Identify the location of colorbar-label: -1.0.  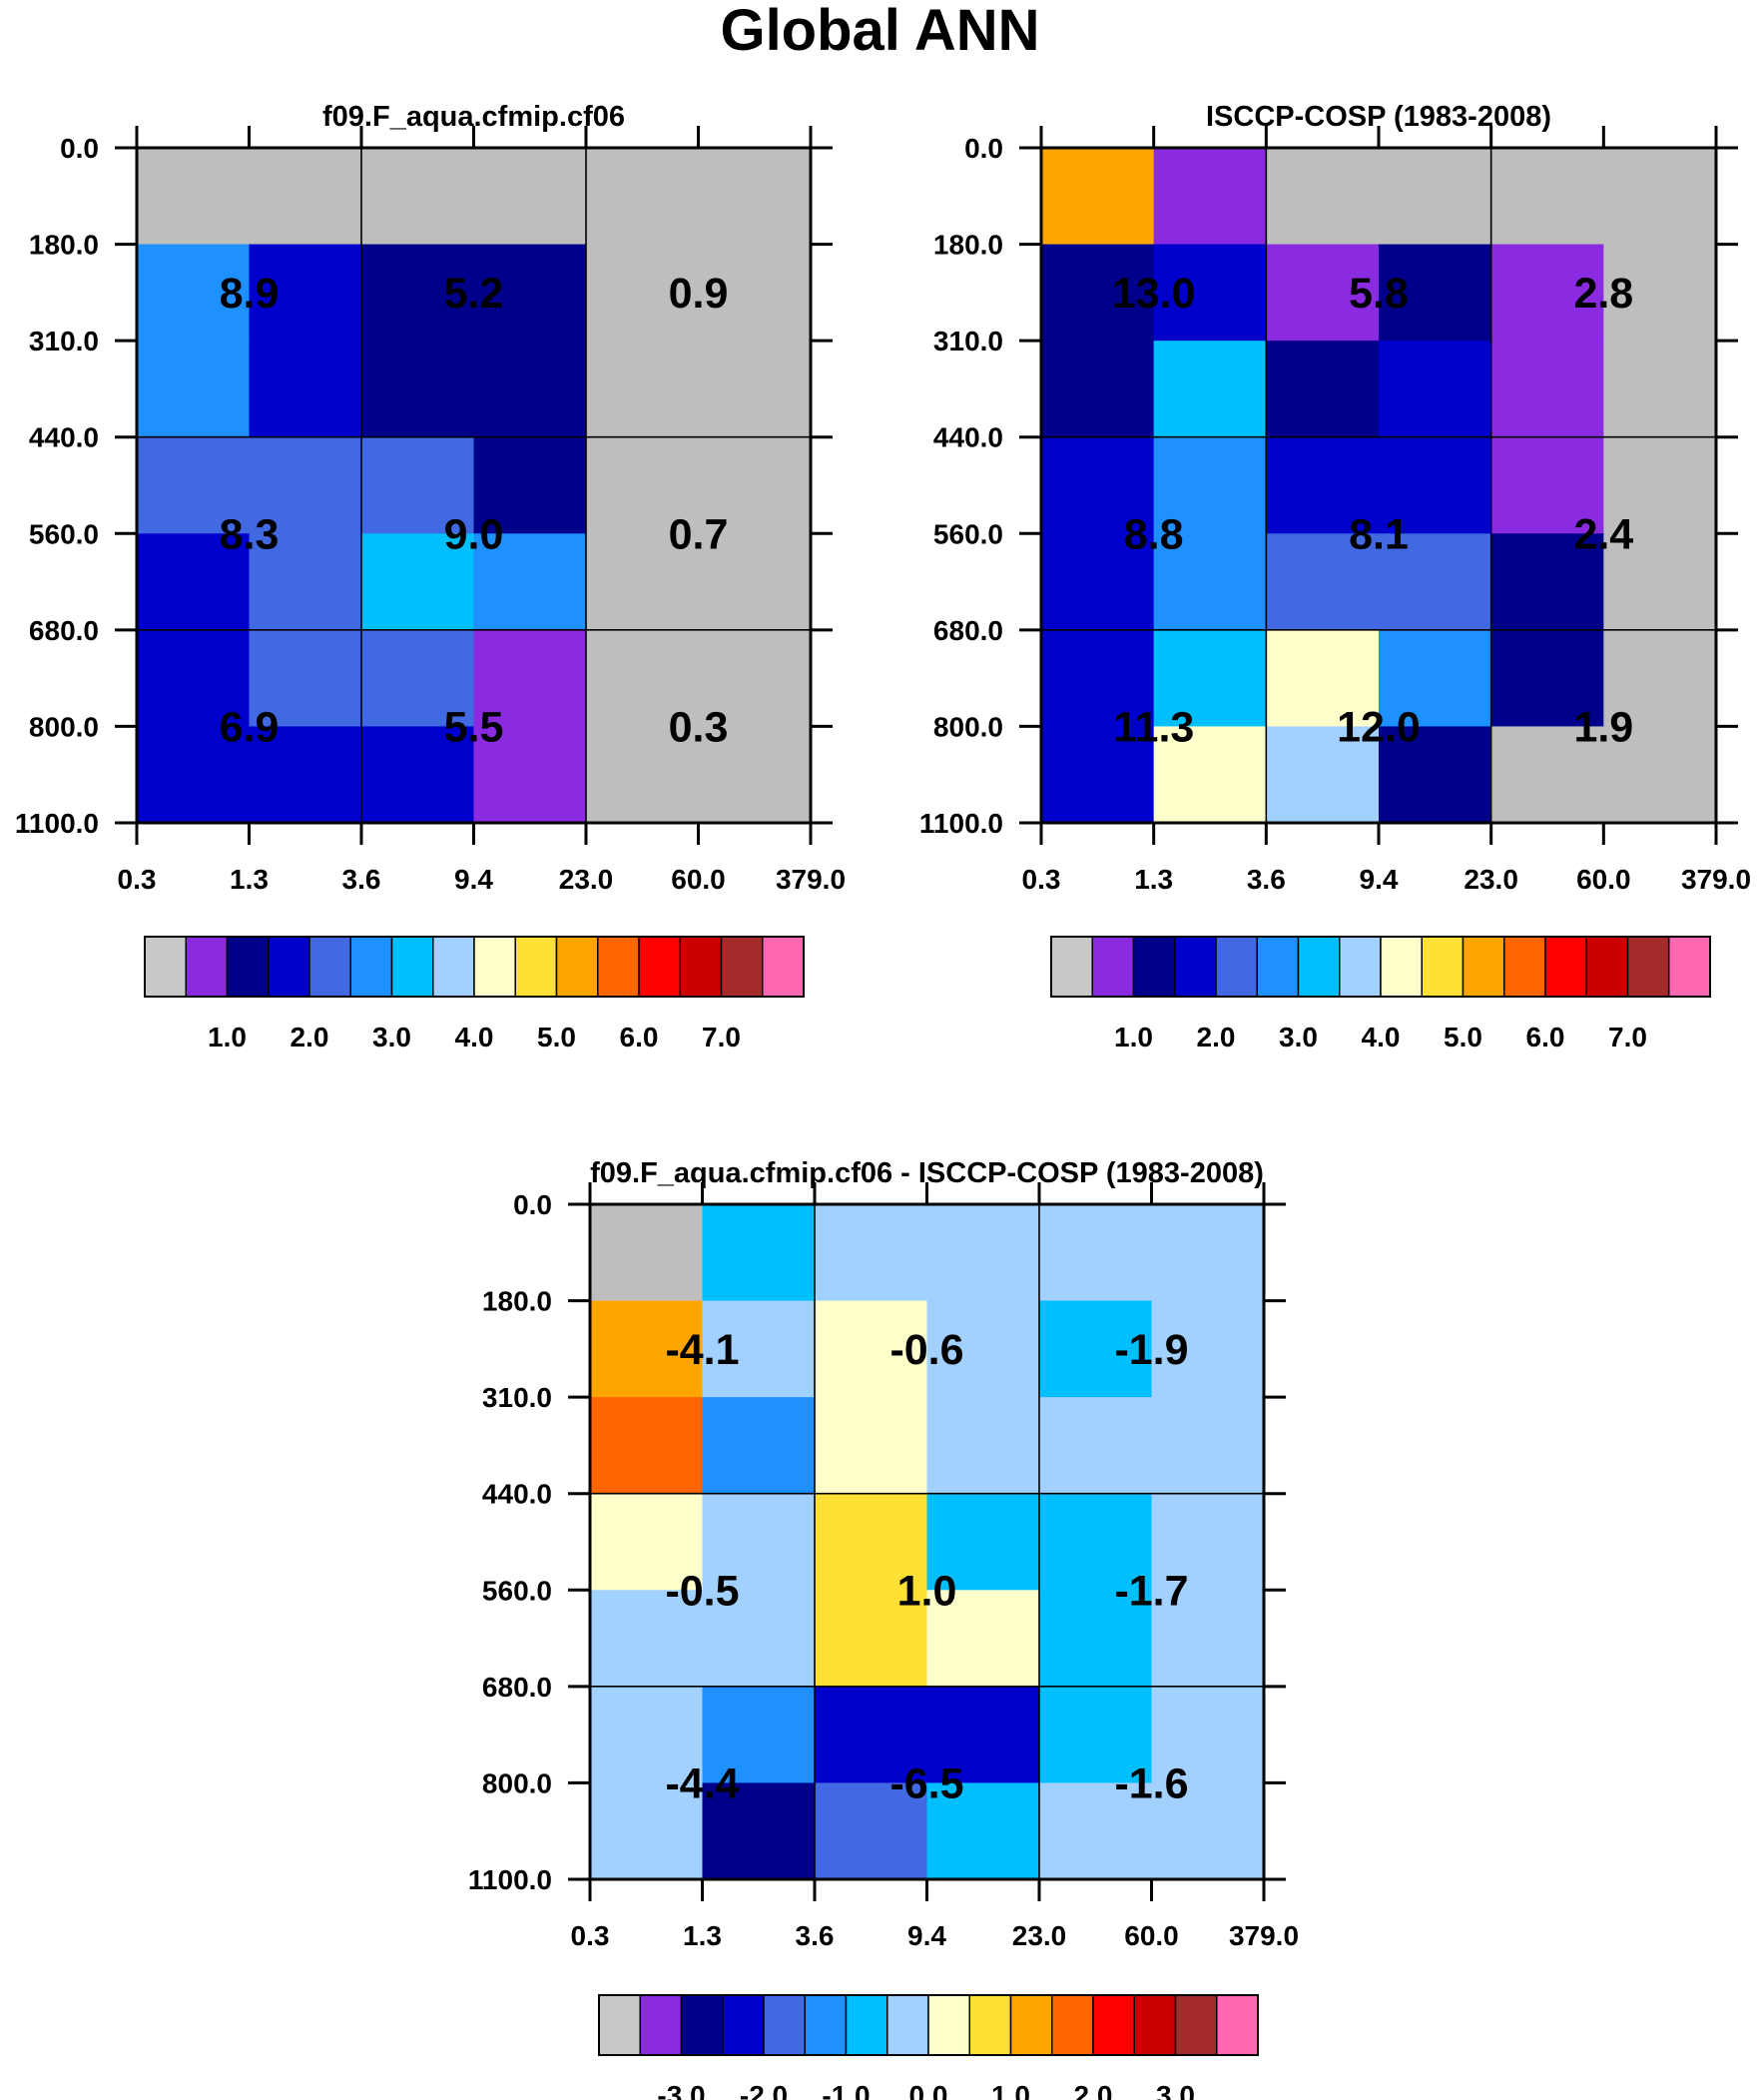
(846, 2090).